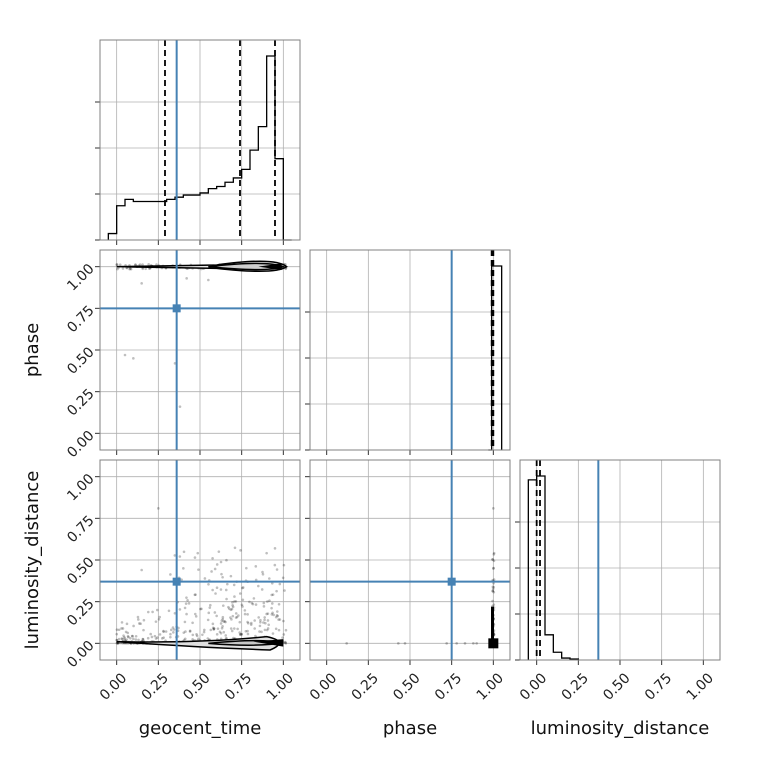 Image resolution: width=760 pixels, height=760 pixels. What do you see at coordinates (553, 567) in the screenshot?
I see `hist-step` at bounding box center [553, 567].